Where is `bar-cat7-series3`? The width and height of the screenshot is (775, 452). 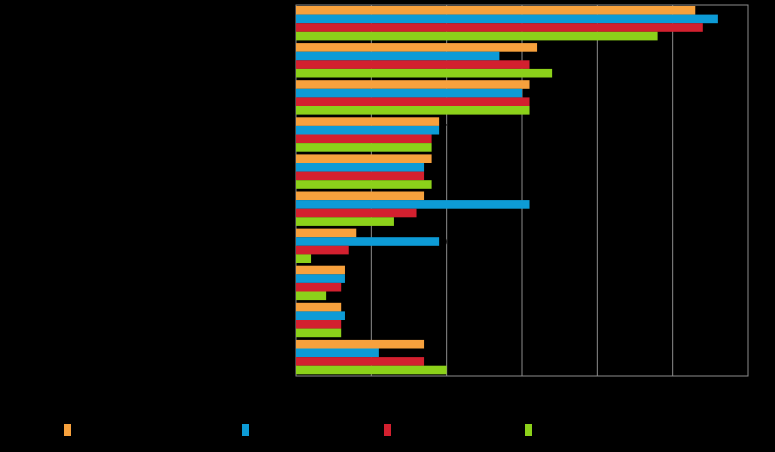 bar-cat7-series3 is located at coordinates (322, 250).